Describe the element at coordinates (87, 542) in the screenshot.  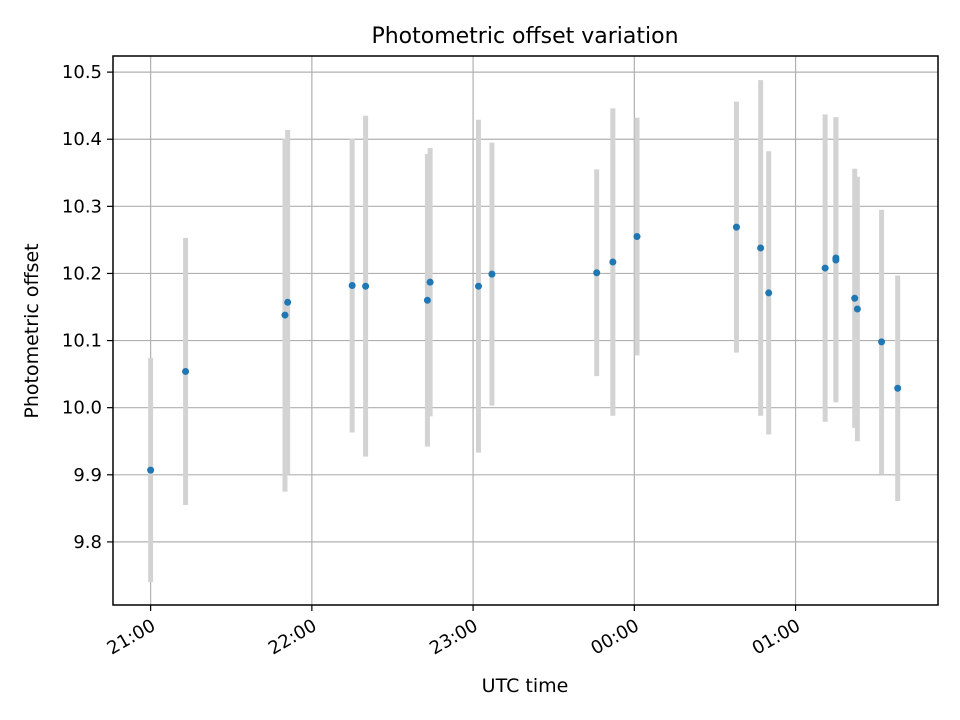
I see `y-tick-label: 9.8` at that location.